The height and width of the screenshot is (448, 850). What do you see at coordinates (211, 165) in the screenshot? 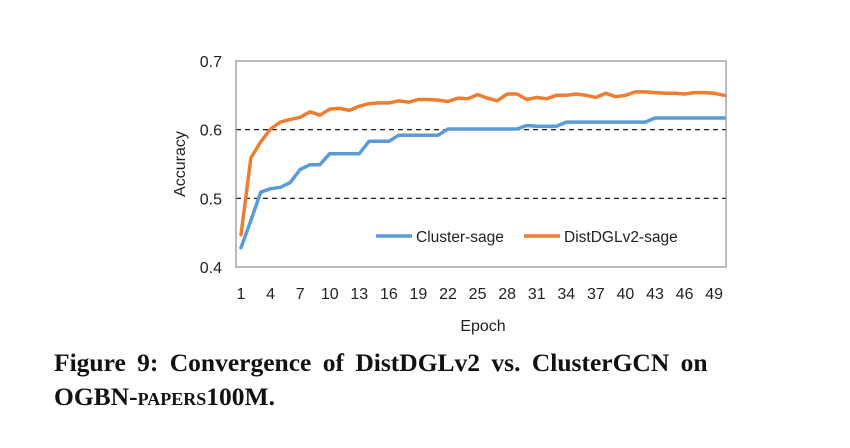
I see `y-axis-ticks: 0.4 0.5 0.6 0.7` at bounding box center [211, 165].